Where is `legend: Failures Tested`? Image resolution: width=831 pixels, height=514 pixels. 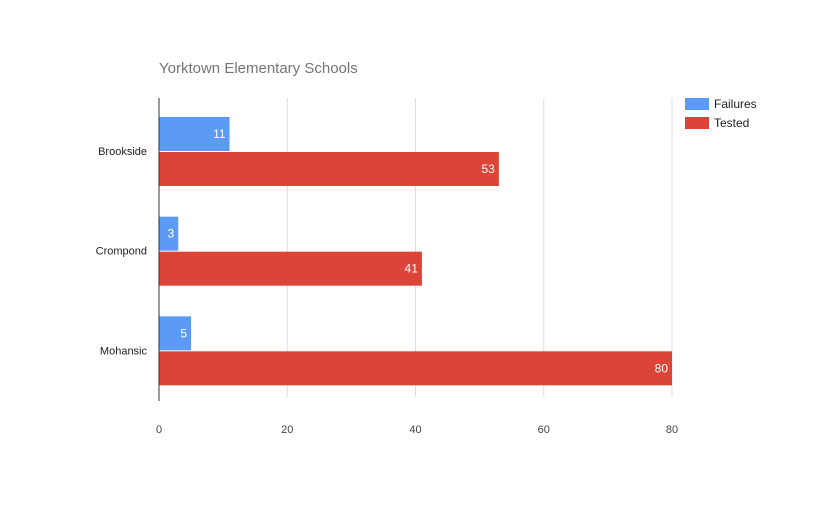
legend: Failures Tested is located at coordinates (721, 113).